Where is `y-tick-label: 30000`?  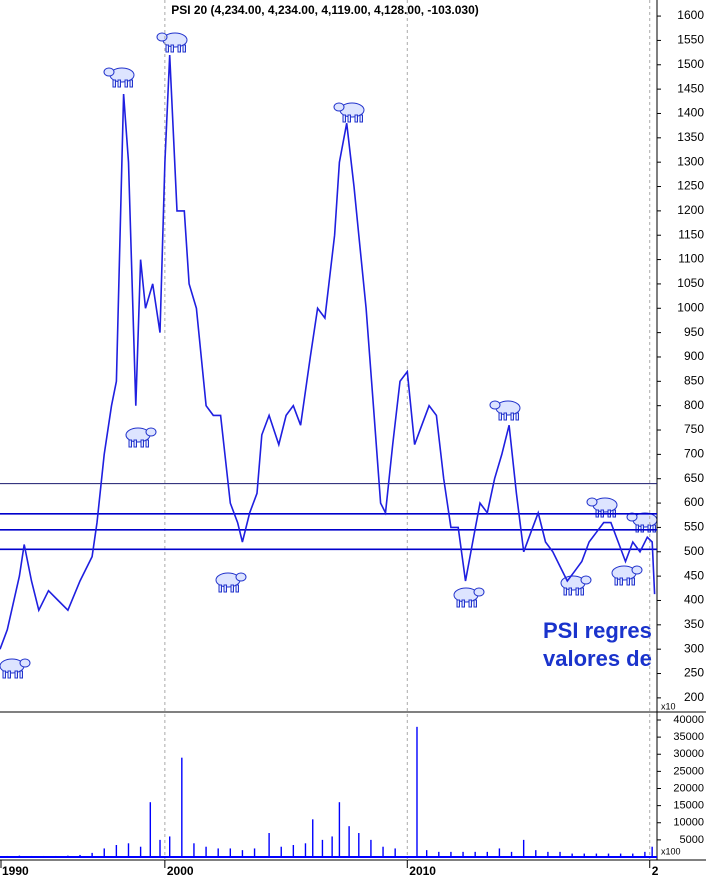 y-tick-label: 30000 is located at coordinates (688, 754).